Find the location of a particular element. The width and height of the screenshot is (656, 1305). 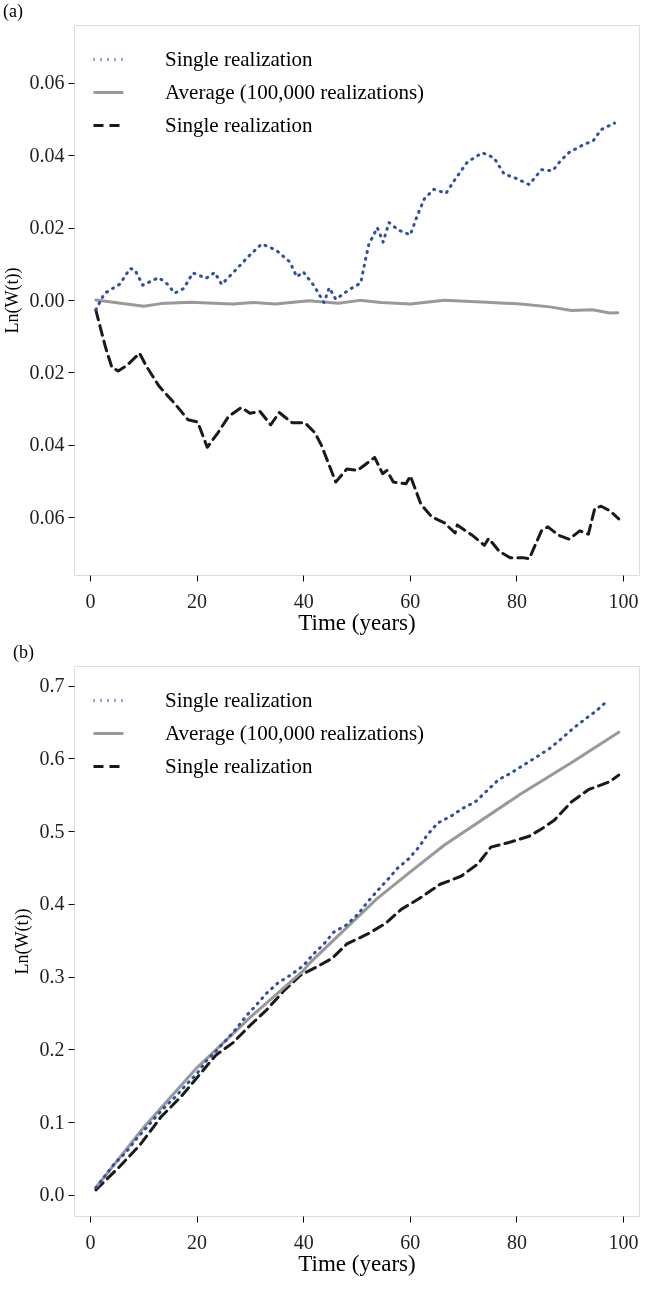

line-series is located at coordinates (357, 306).